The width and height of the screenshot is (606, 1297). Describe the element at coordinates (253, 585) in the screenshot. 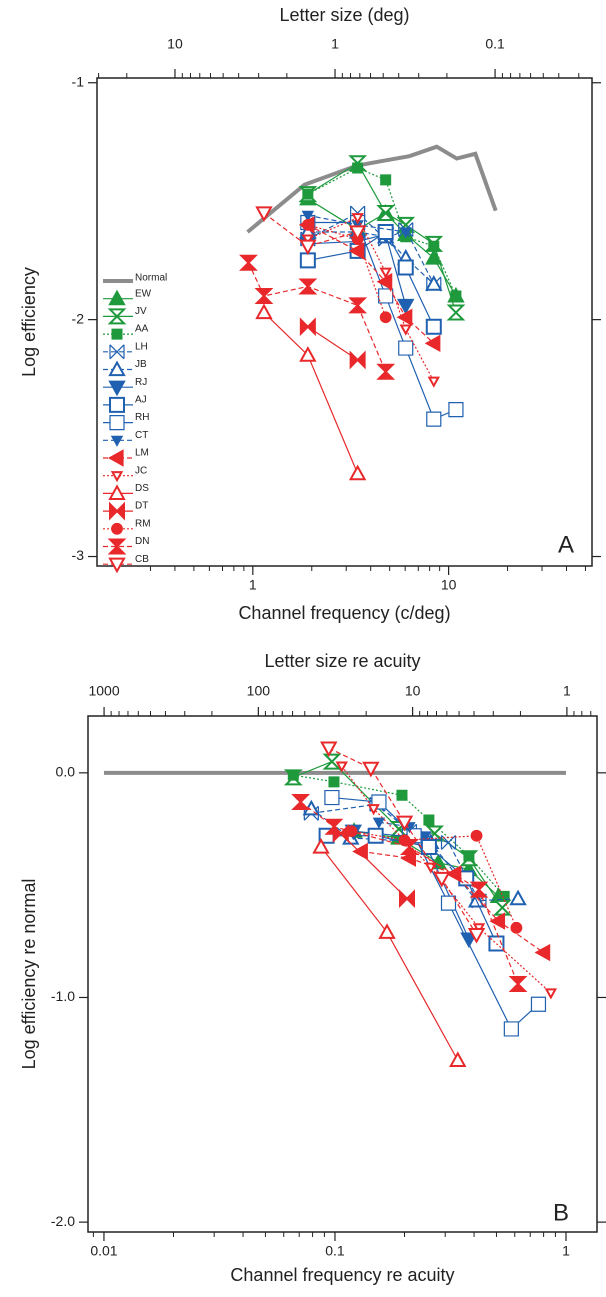

I see `x-tick-label: 1` at that location.